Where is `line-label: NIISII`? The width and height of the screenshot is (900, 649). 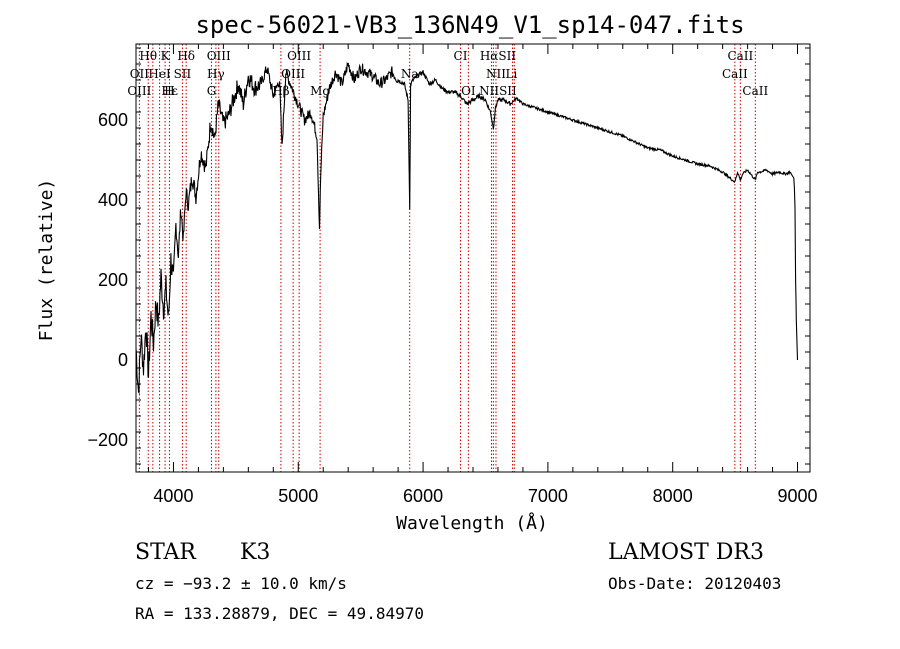 line-label: NIISII is located at coordinates (498, 91).